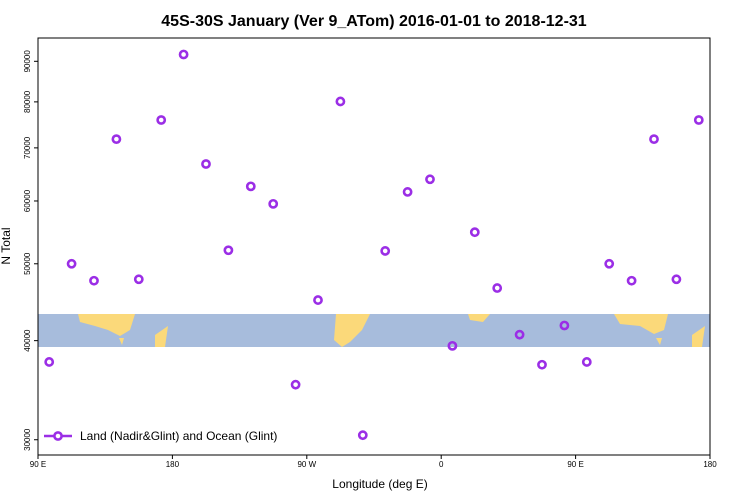 Image resolution: width=750 pixels, height=500 pixels. What do you see at coordinates (374, 330) in the screenshot?
I see `map-strip` at bounding box center [374, 330].